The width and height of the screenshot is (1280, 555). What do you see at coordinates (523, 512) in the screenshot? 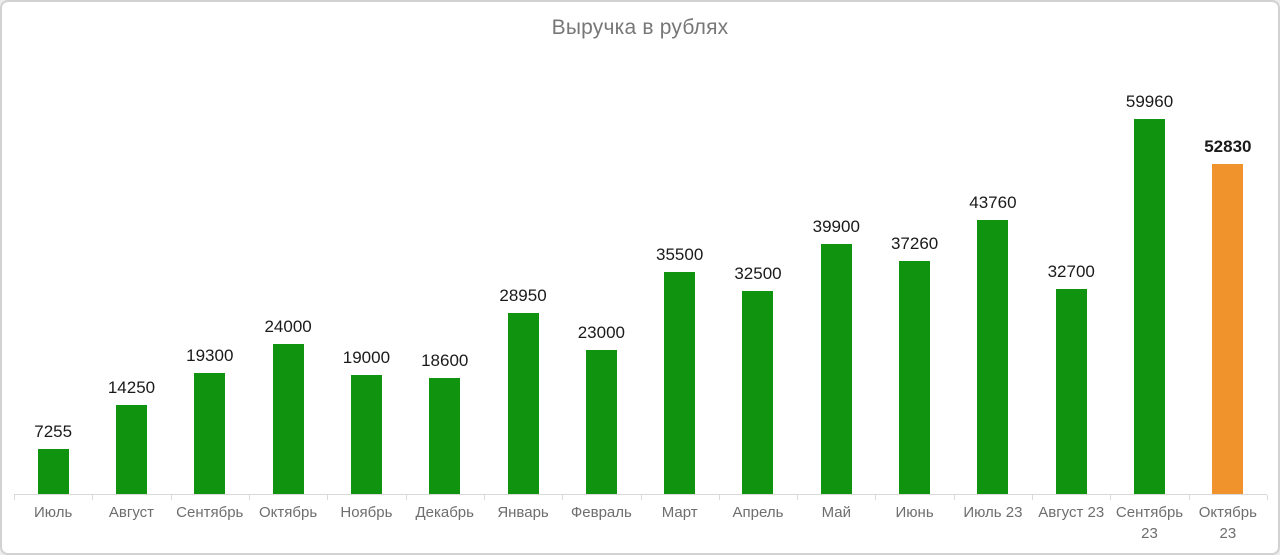
I see `x-tick-label: Январь` at bounding box center [523, 512].